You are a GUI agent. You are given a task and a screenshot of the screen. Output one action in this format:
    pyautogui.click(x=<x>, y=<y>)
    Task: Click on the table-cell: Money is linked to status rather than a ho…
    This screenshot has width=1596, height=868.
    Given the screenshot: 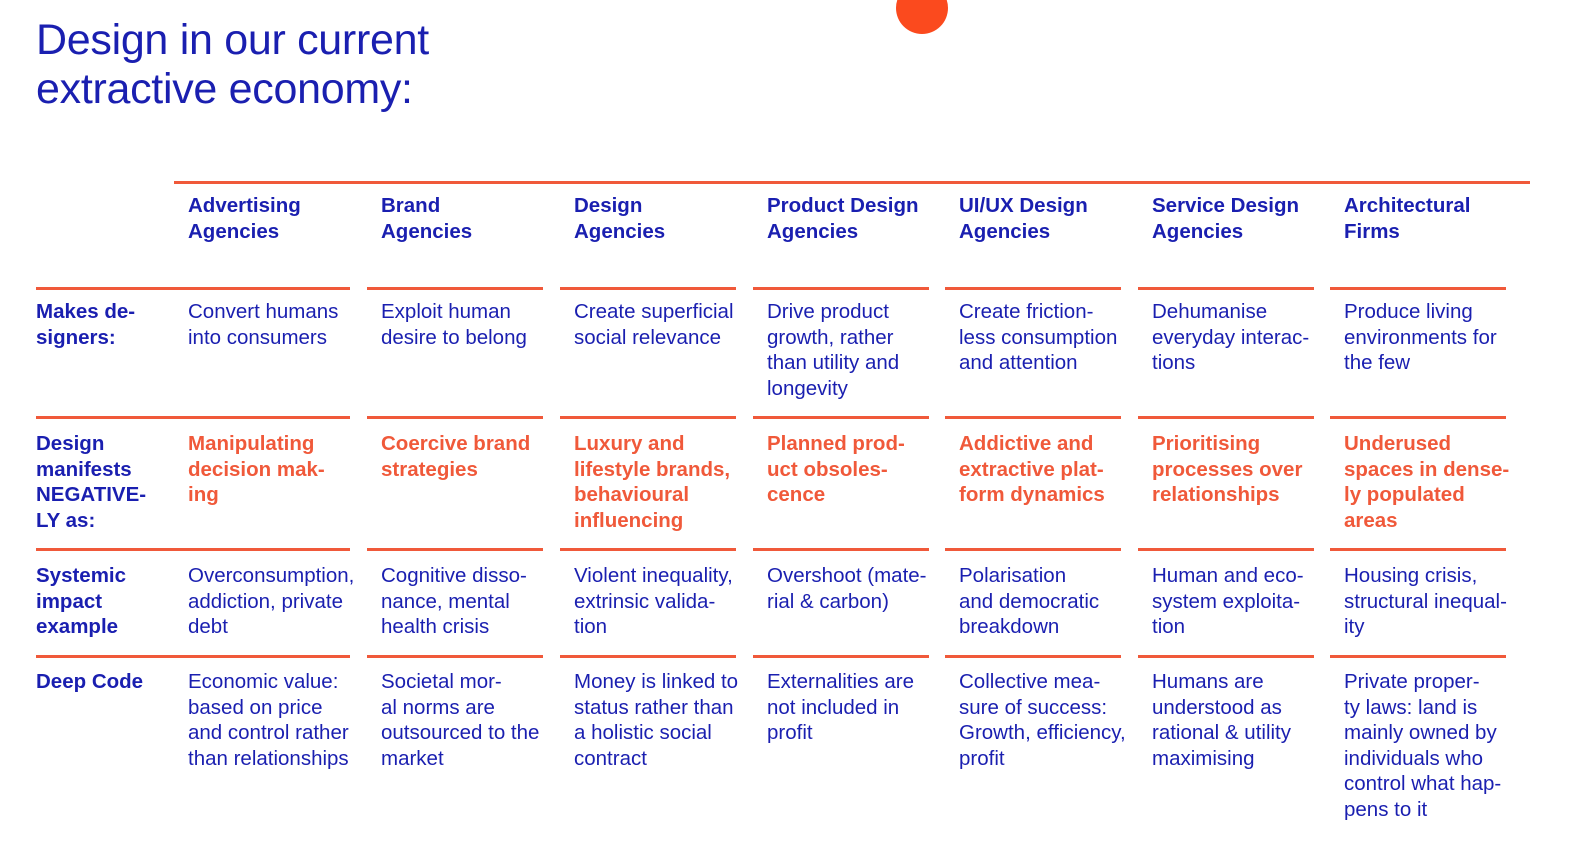 What is the action you would take?
    pyautogui.click(x=656, y=720)
    